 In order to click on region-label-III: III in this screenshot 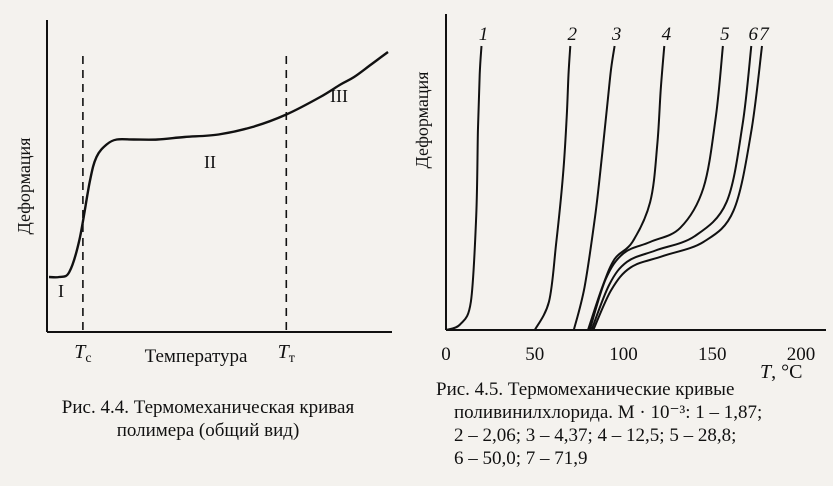, I will do `click(339, 96)`.